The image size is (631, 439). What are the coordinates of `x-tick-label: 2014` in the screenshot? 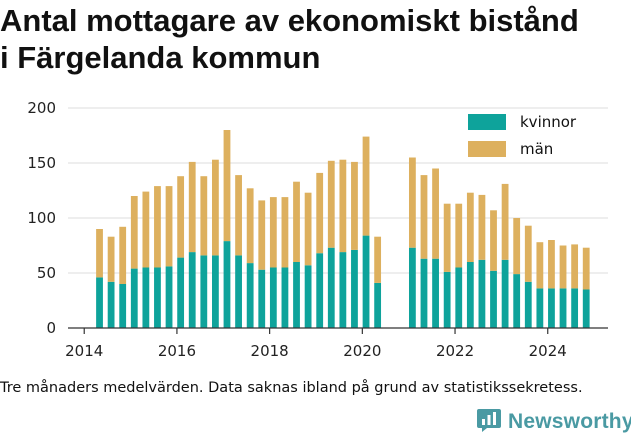 It's located at (84, 351).